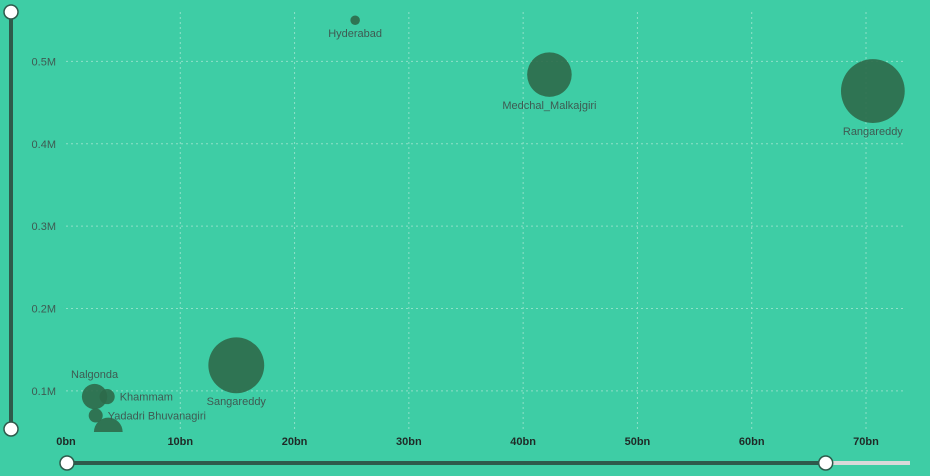 The height and width of the screenshot is (476, 930). I want to click on y-tick-label: 0.2M, so click(44, 309).